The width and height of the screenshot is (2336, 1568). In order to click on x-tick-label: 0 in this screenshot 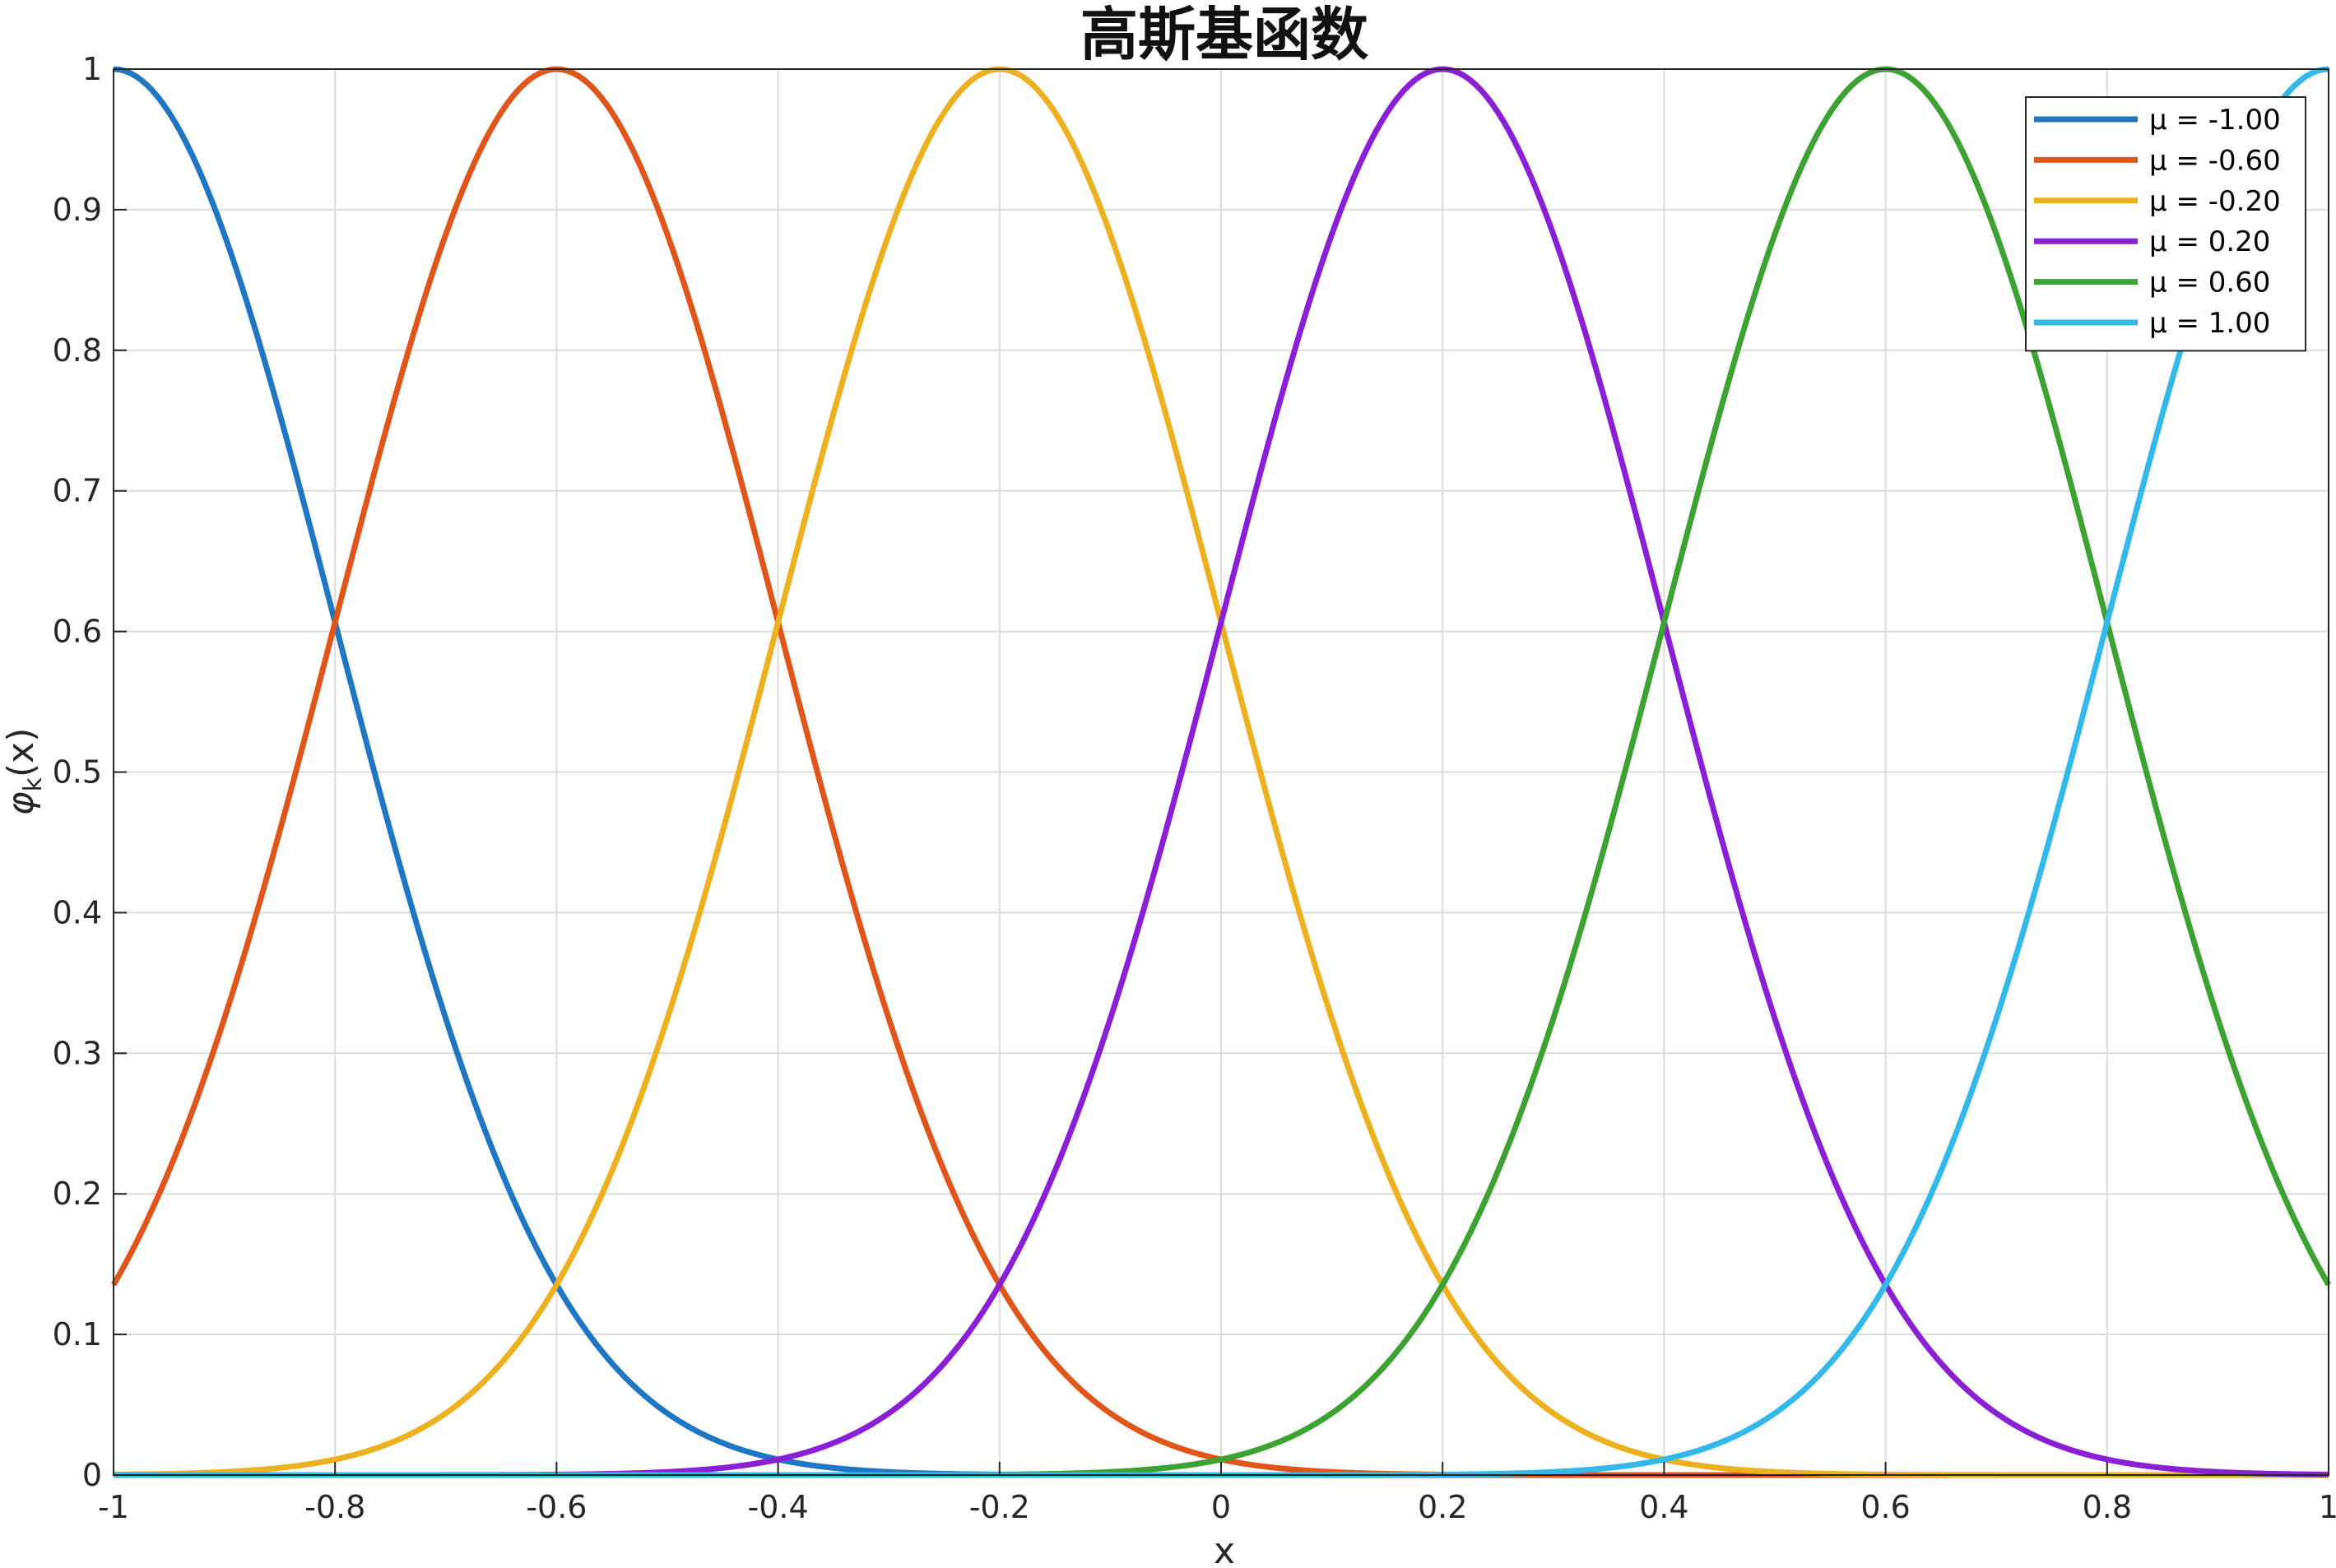, I will do `click(1221, 1507)`.